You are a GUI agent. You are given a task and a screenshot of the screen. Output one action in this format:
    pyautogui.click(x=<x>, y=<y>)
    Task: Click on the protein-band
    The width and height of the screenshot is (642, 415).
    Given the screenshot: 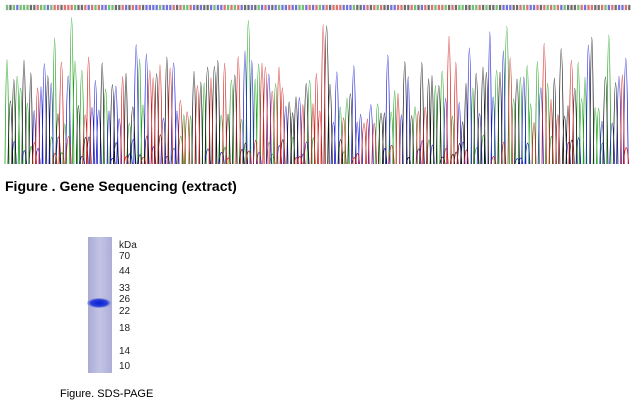 What is the action you would take?
    pyautogui.click(x=99, y=303)
    